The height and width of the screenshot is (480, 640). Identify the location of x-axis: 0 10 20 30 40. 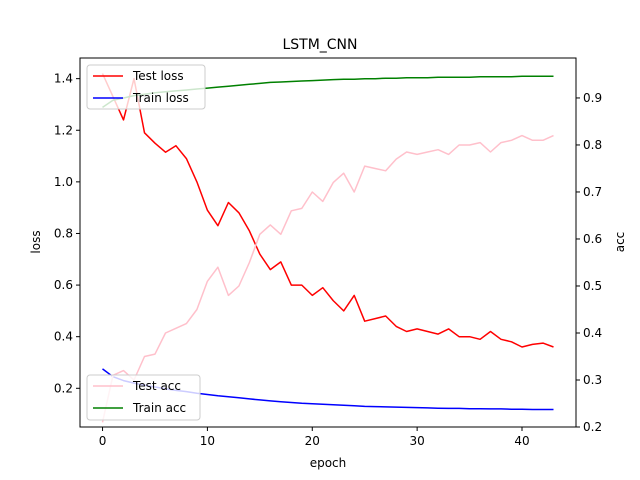
(314, 437).